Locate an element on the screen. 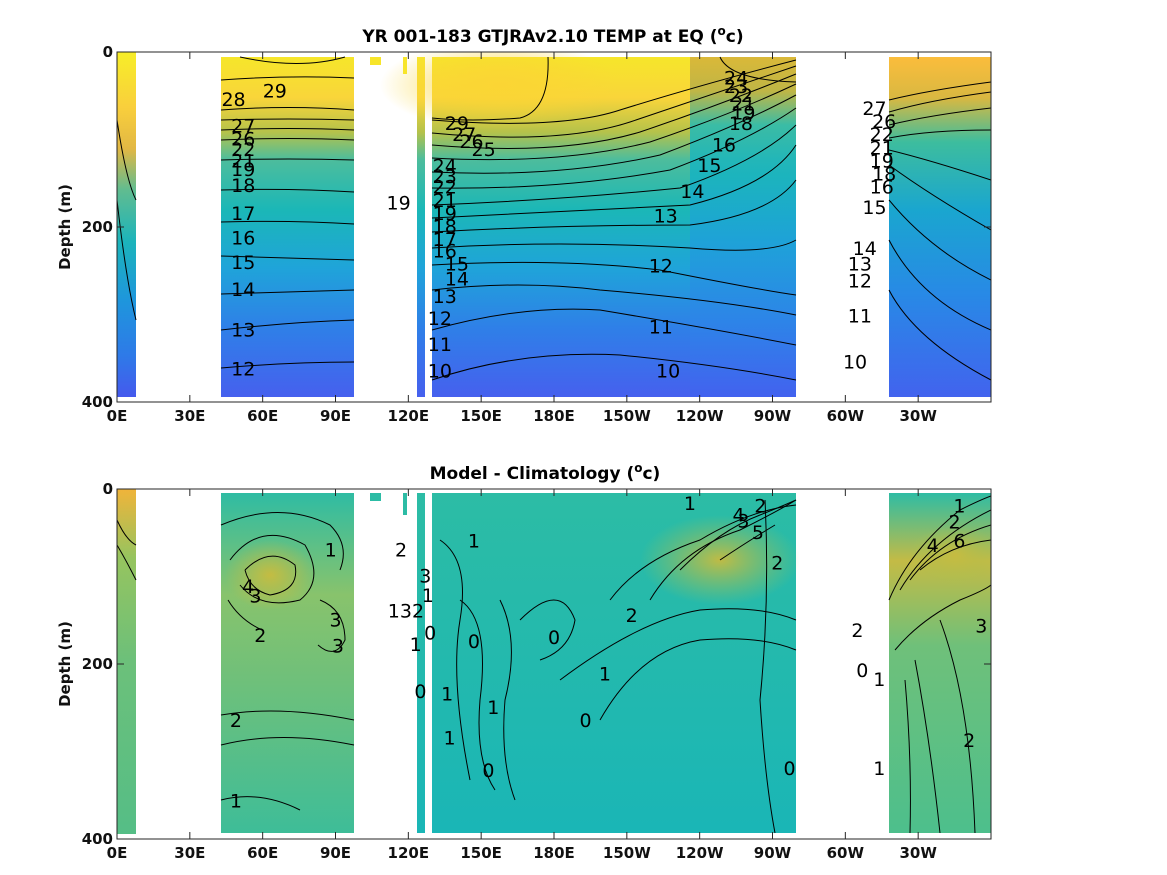 This screenshot has width=1167, height=875. contour-label: 6 is located at coordinates (959, 542).